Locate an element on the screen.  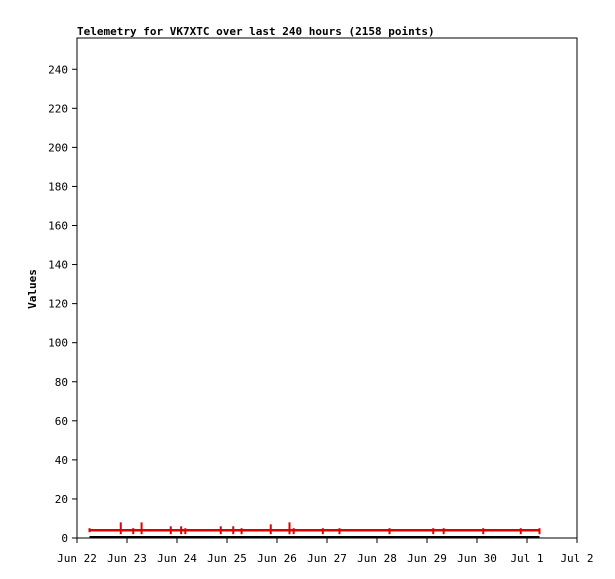
x-tick-label: Jul 2 is located at coordinates (576, 558).